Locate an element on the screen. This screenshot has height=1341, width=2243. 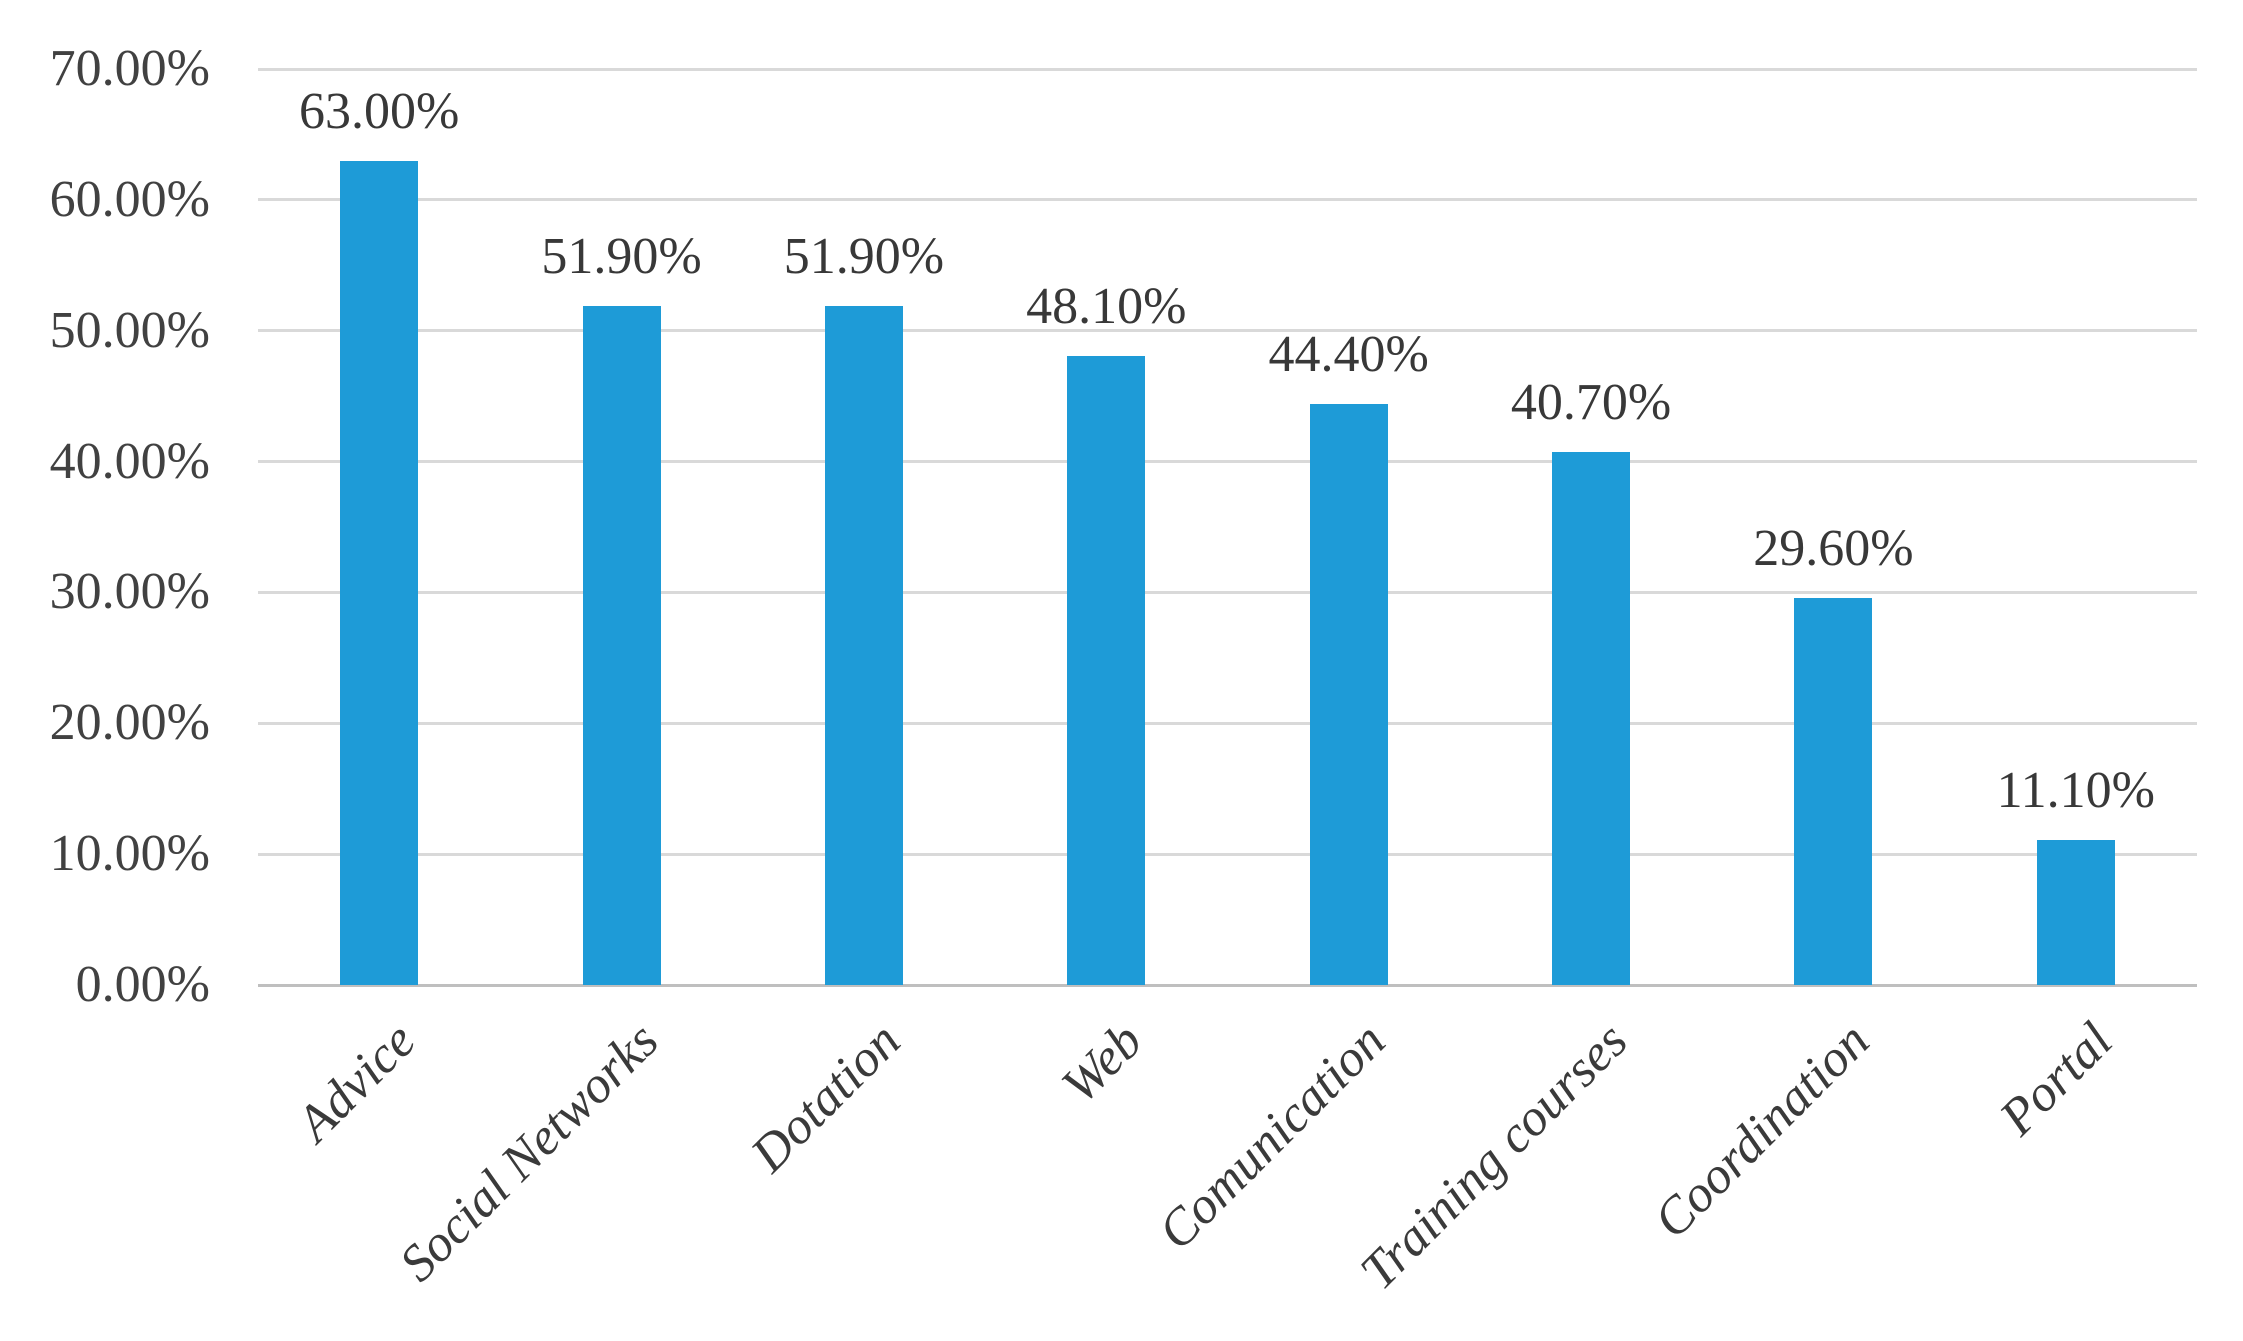
y-axis-tick-label: 0.00% is located at coordinates (142, 984).